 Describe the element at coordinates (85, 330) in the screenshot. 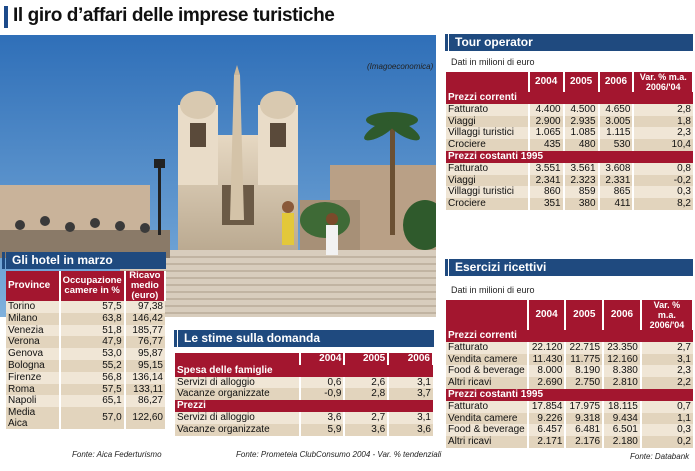

I see `table-row: Venezia 51,8 185,77` at that location.